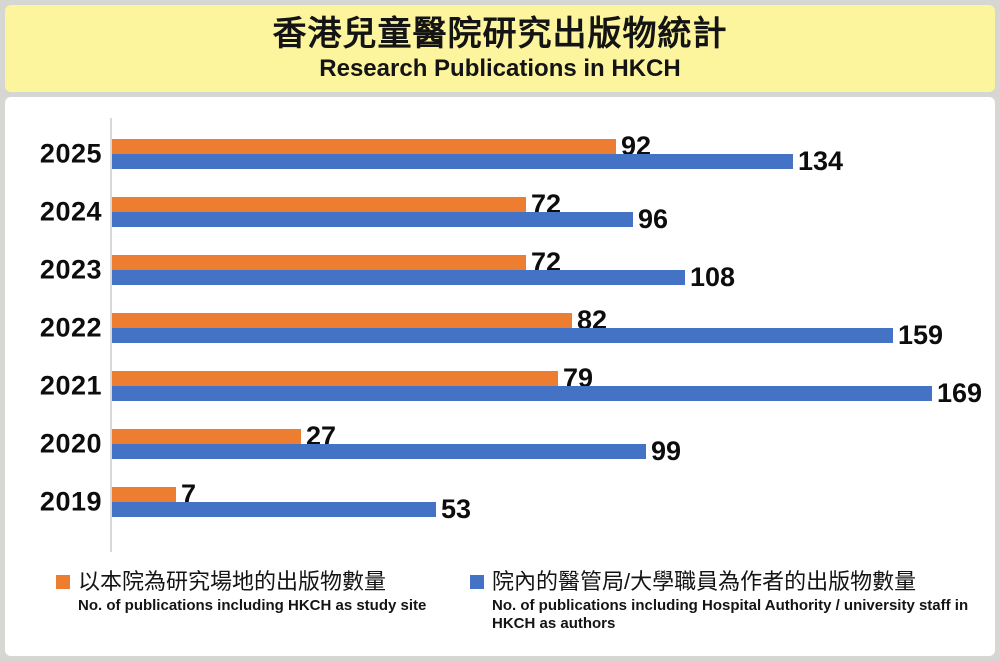 This screenshot has height=661, width=1000. I want to click on chart-row: 2023 72 108, so click(500, 270).